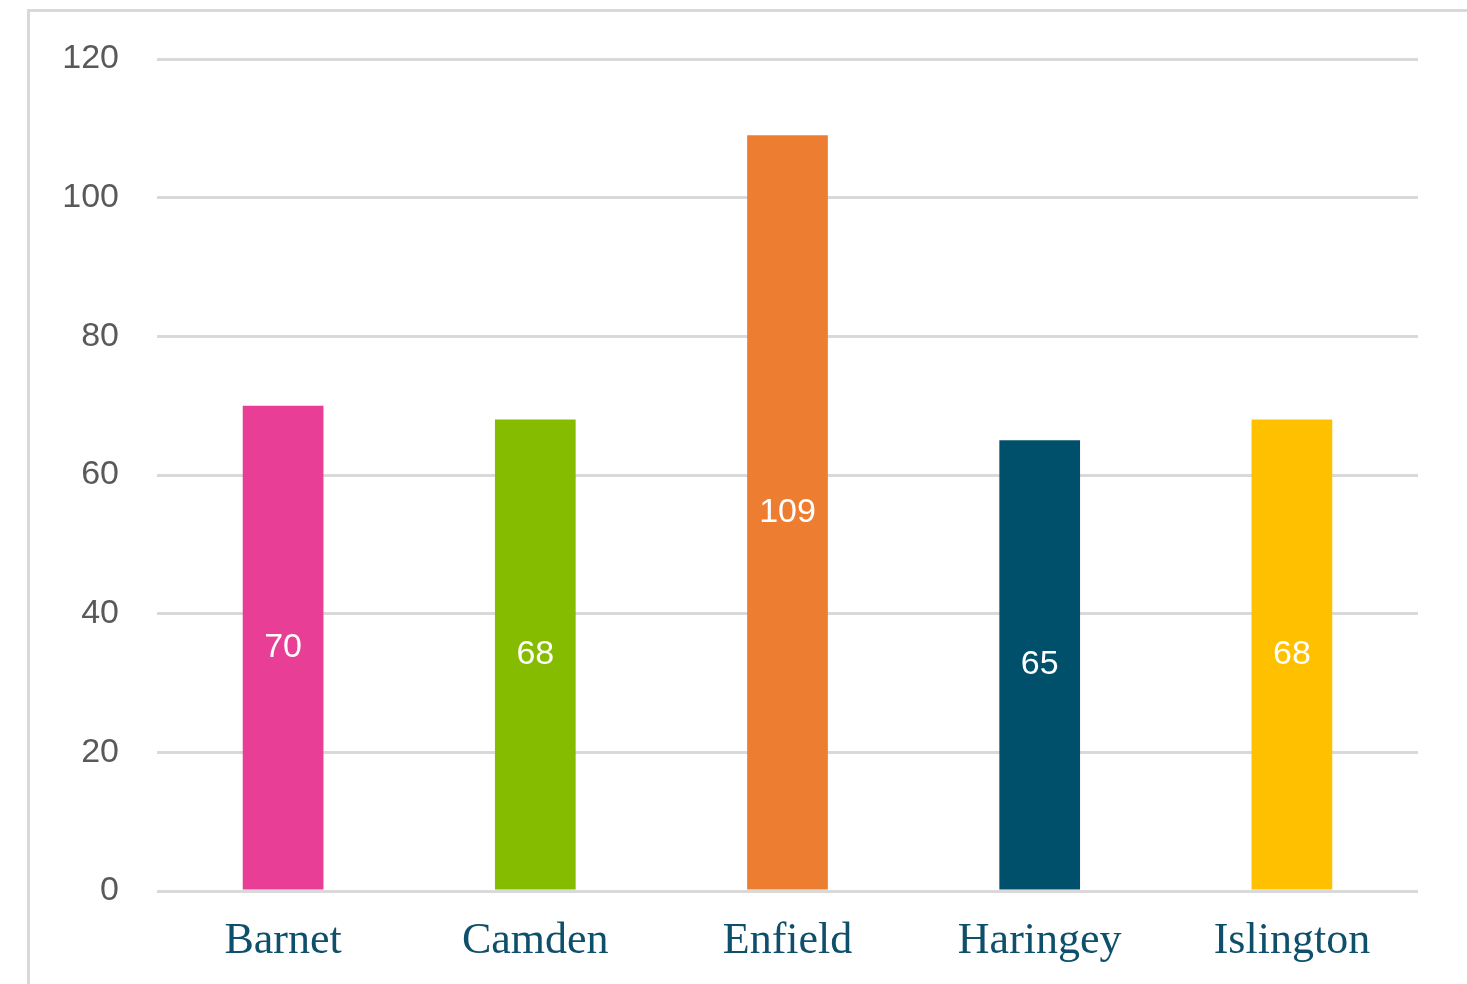  Describe the element at coordinates (100, 611) in the screenshot. I see `y-tick-label: 40` at that location.